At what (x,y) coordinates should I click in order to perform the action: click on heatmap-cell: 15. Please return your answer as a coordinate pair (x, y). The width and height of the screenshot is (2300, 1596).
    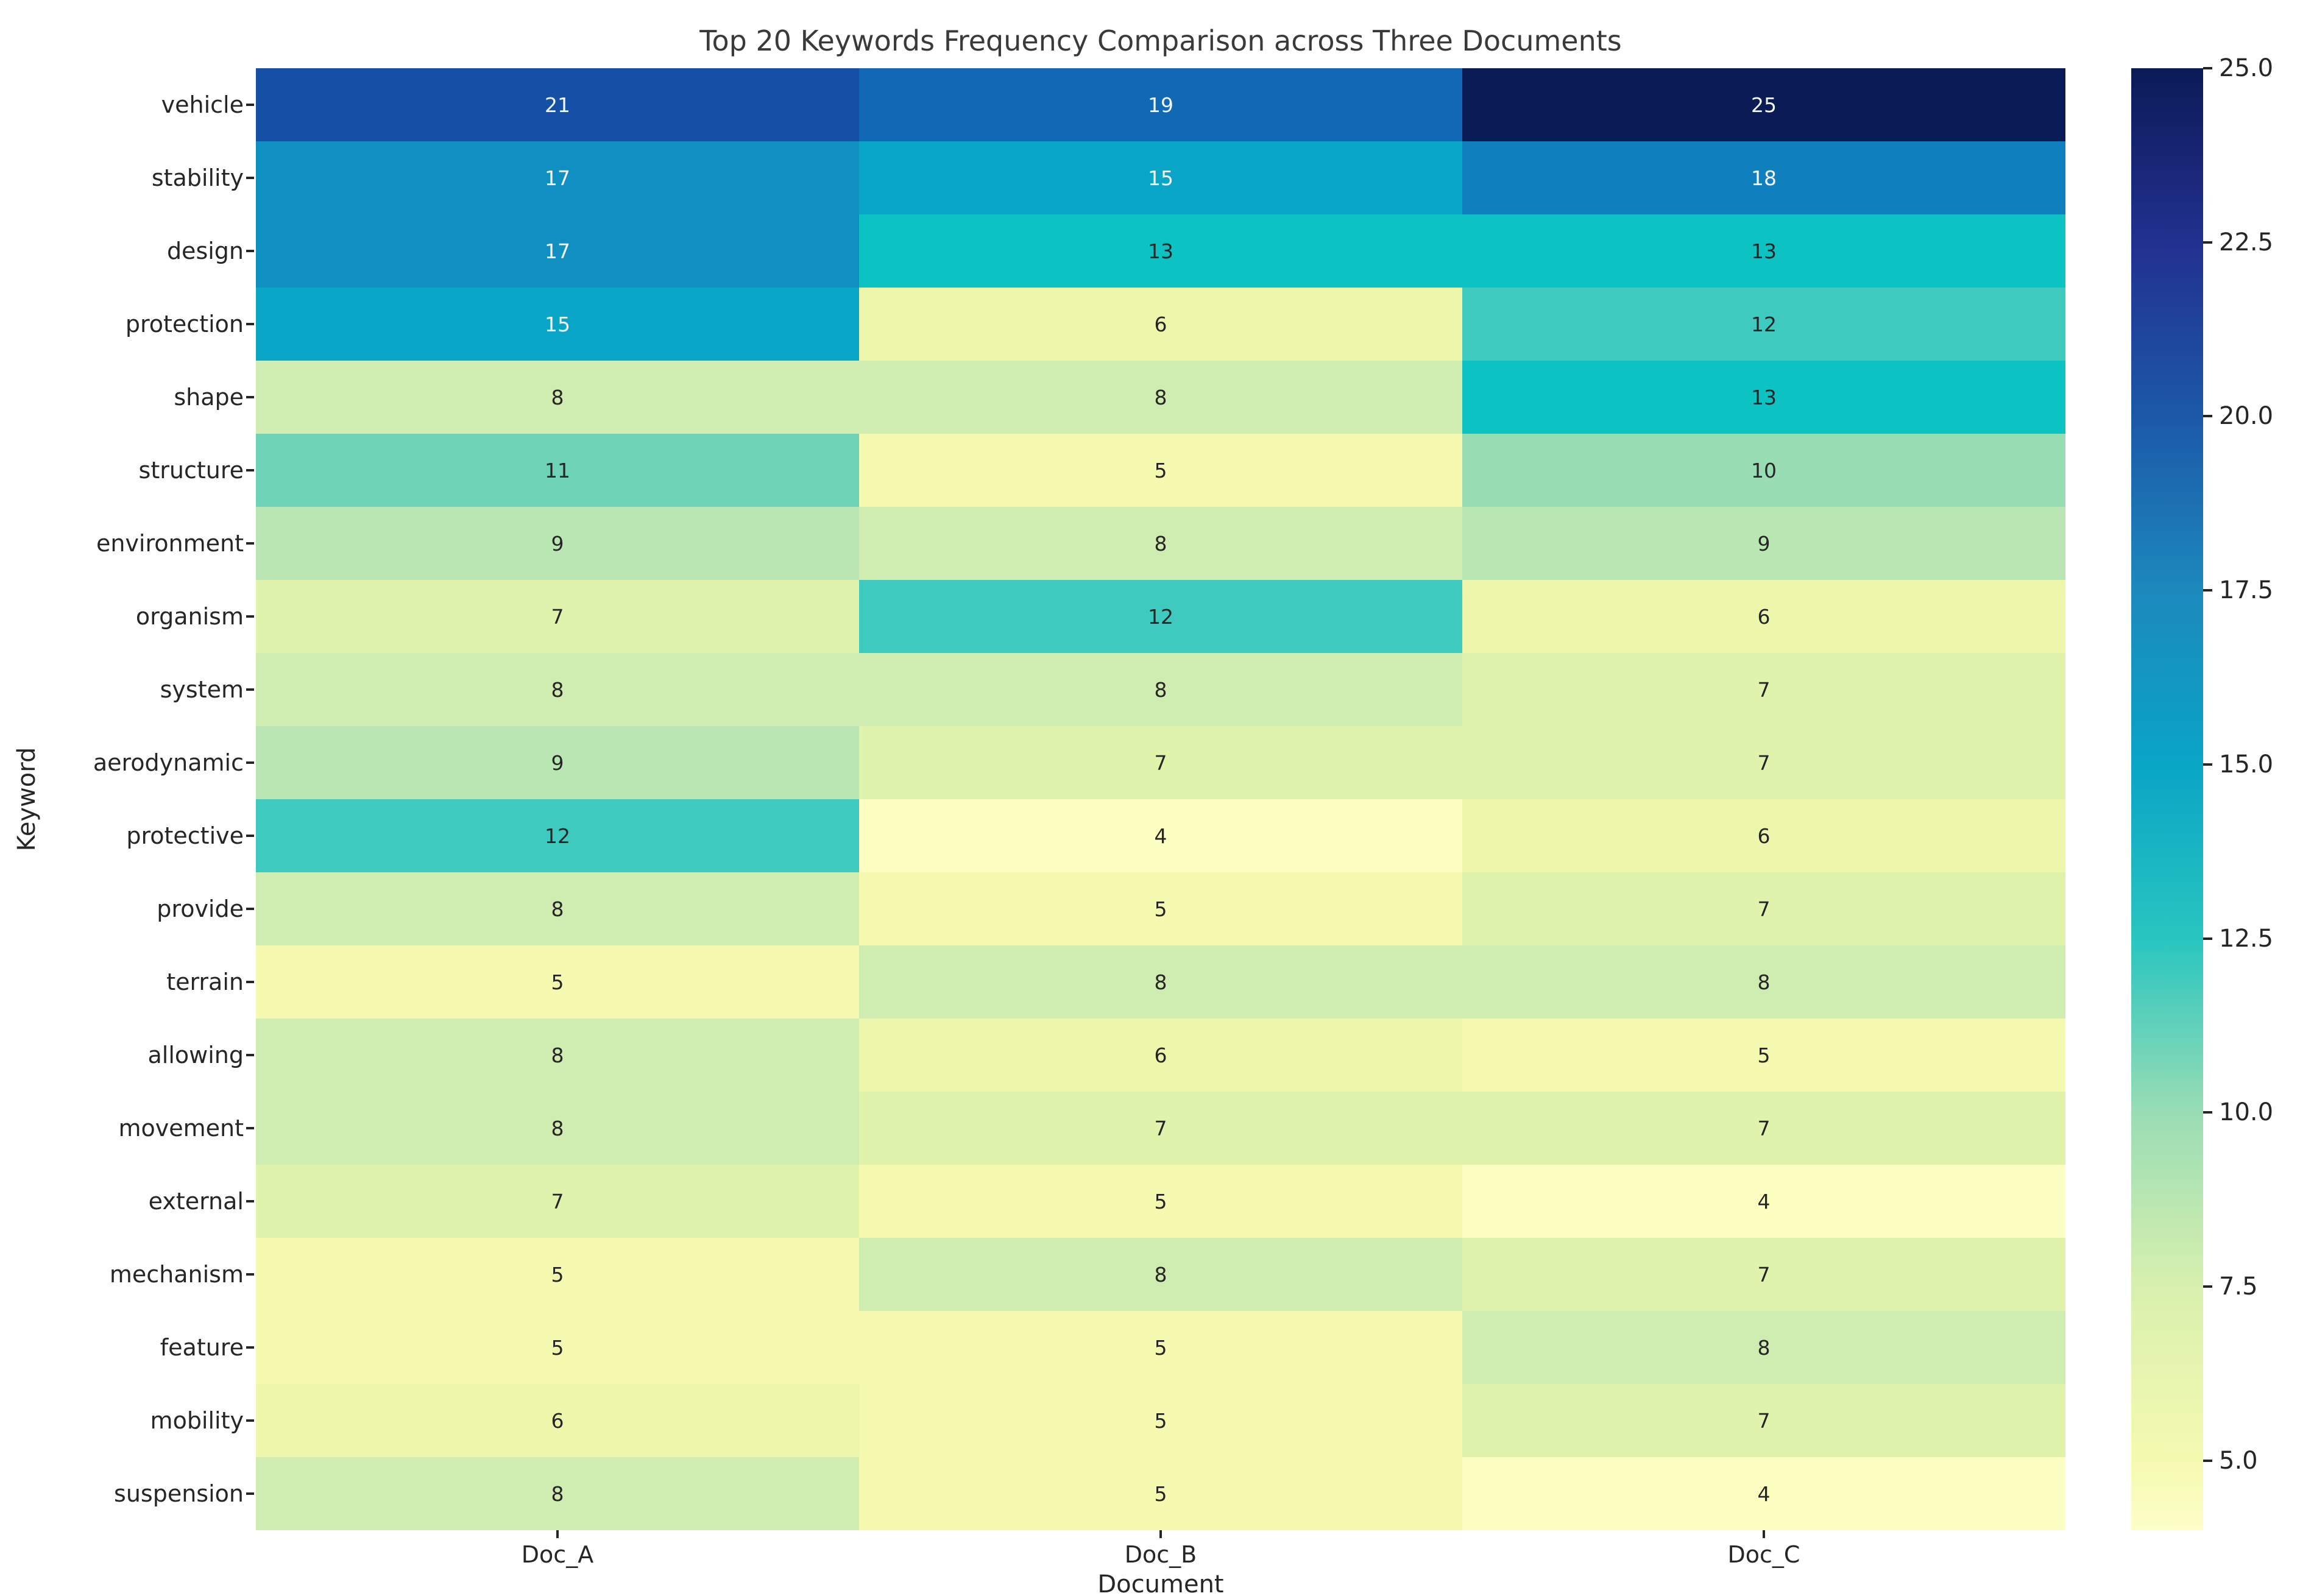
    Looking at the image, I should click on (1160, 177).